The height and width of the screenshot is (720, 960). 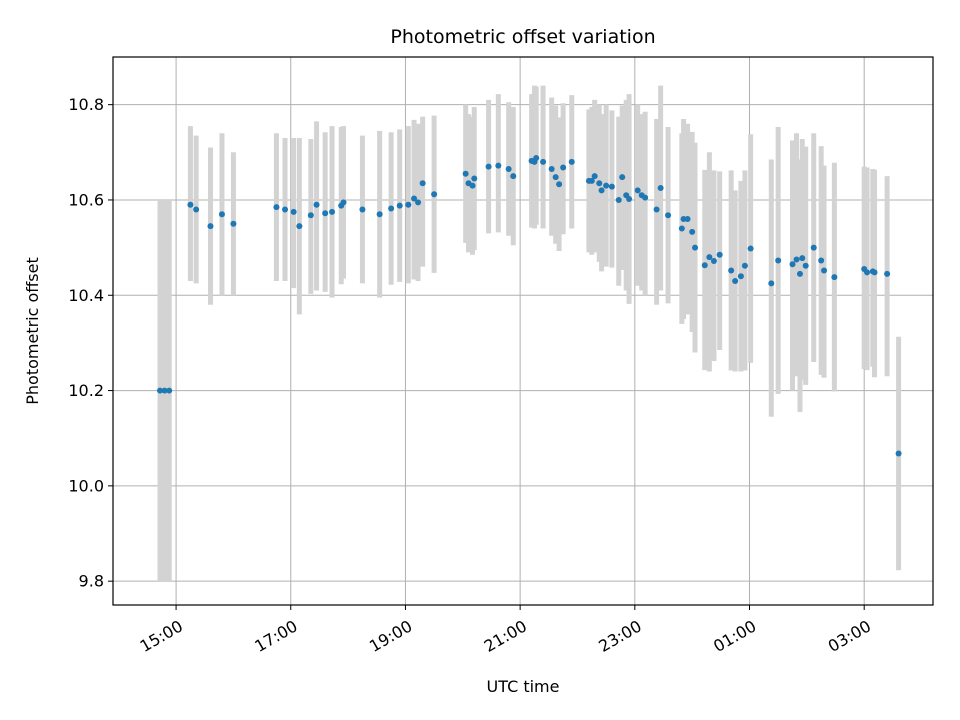 What do you see at coordinates (523, 686) in the screenshot?
I see `x-axis-label: UTC time` at bounding box center [523, 686].